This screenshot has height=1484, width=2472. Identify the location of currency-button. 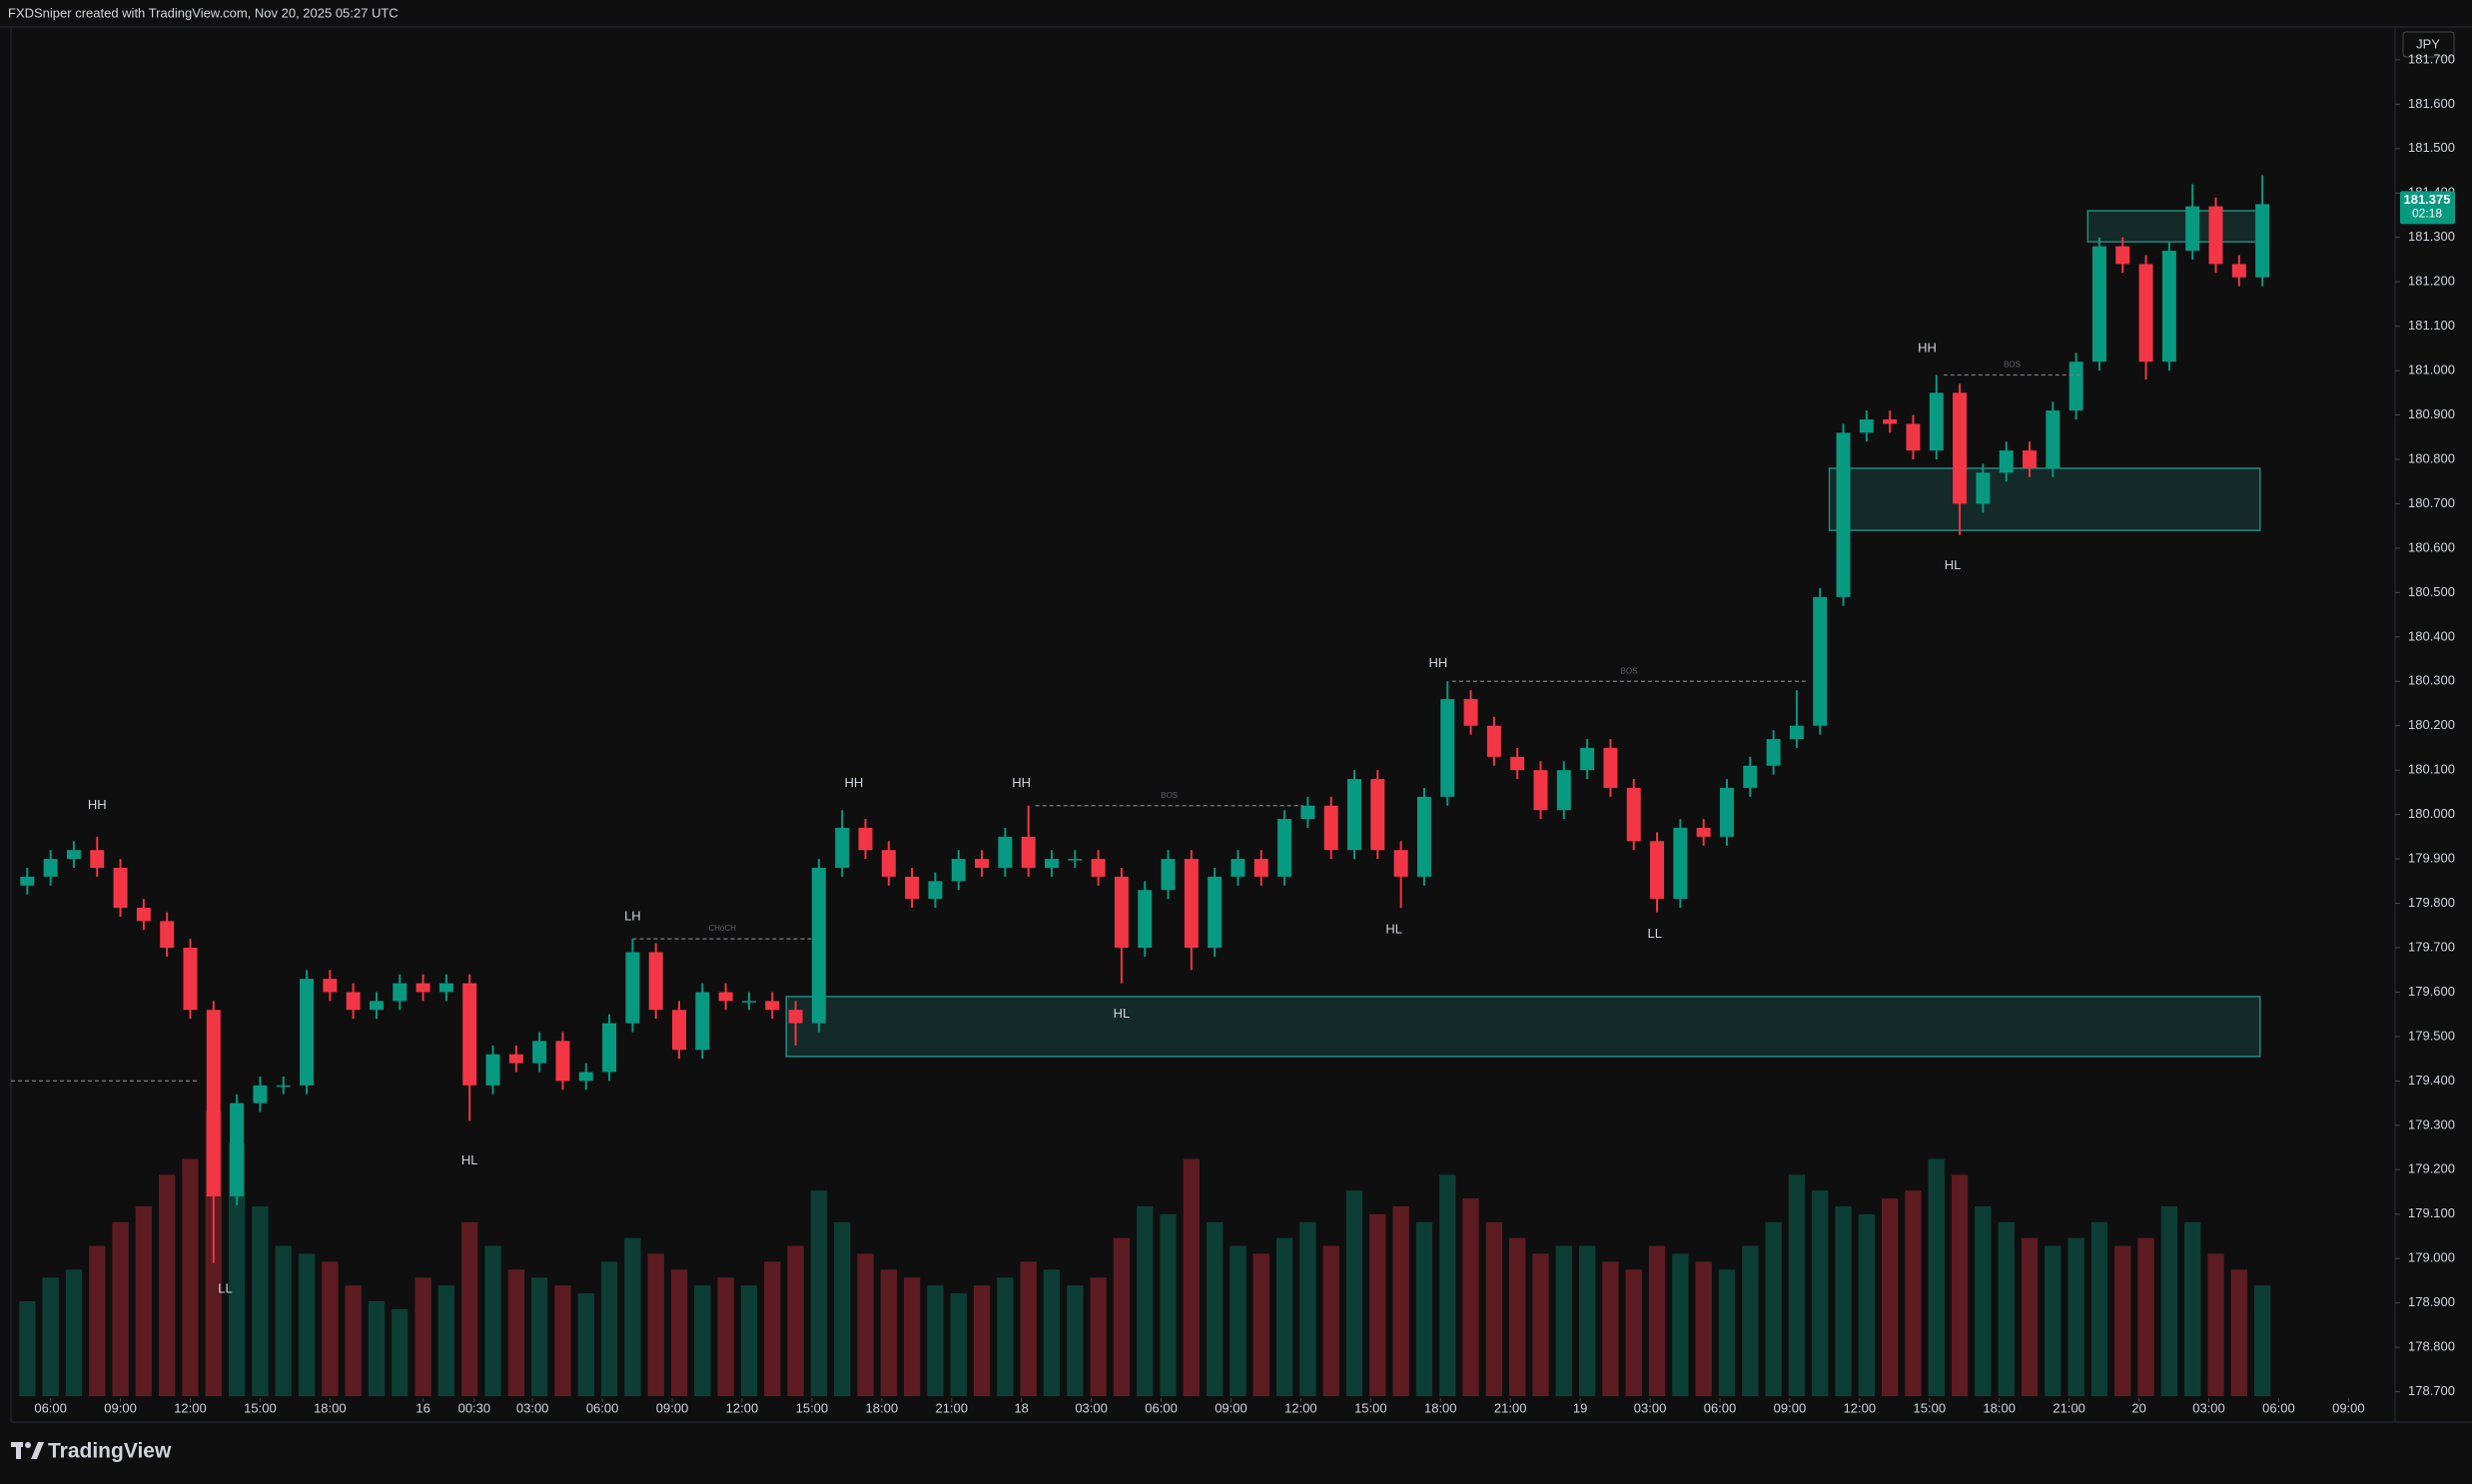
(2428, 44).